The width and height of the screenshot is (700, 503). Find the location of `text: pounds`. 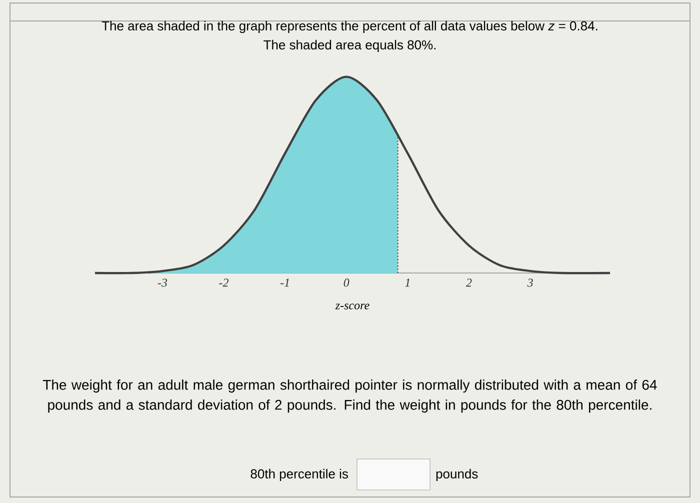

text: pounds is located at coordinates (457, 475).